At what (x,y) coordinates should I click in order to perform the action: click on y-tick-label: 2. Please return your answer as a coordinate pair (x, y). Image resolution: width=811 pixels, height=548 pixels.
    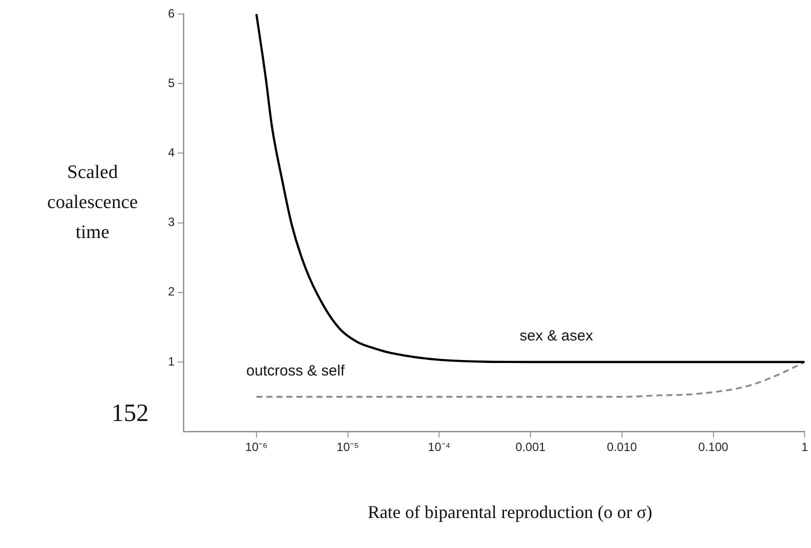
    Looking at the image, I should click on (171, 291).